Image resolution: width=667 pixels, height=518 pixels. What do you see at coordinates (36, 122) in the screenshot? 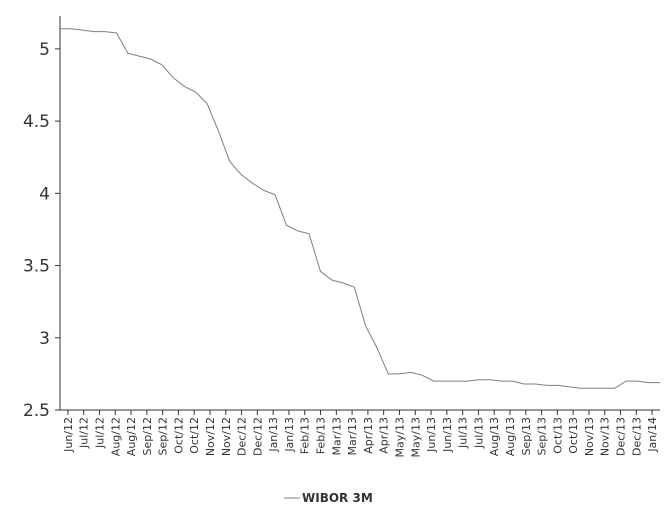
I see `y-tick-label: 4.5` at bounding box center [36, 122].